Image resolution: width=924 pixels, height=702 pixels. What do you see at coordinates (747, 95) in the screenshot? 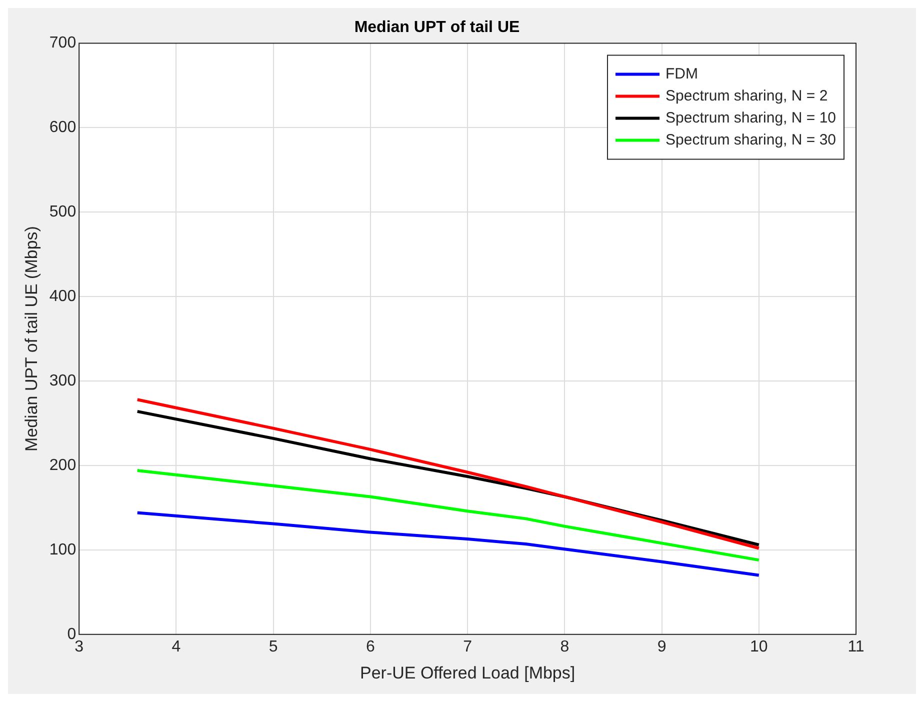
I see `legend-label: Spectrum sharing, N = 2` at bounding box center [747, 95].